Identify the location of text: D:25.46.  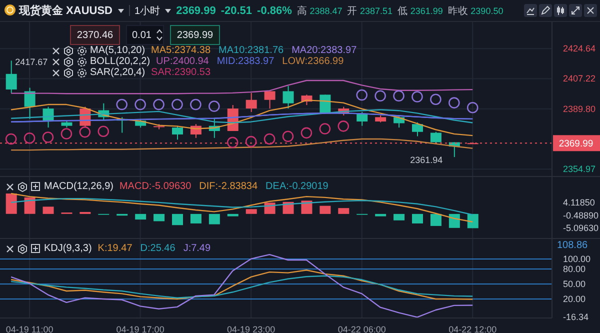
(158, 248).